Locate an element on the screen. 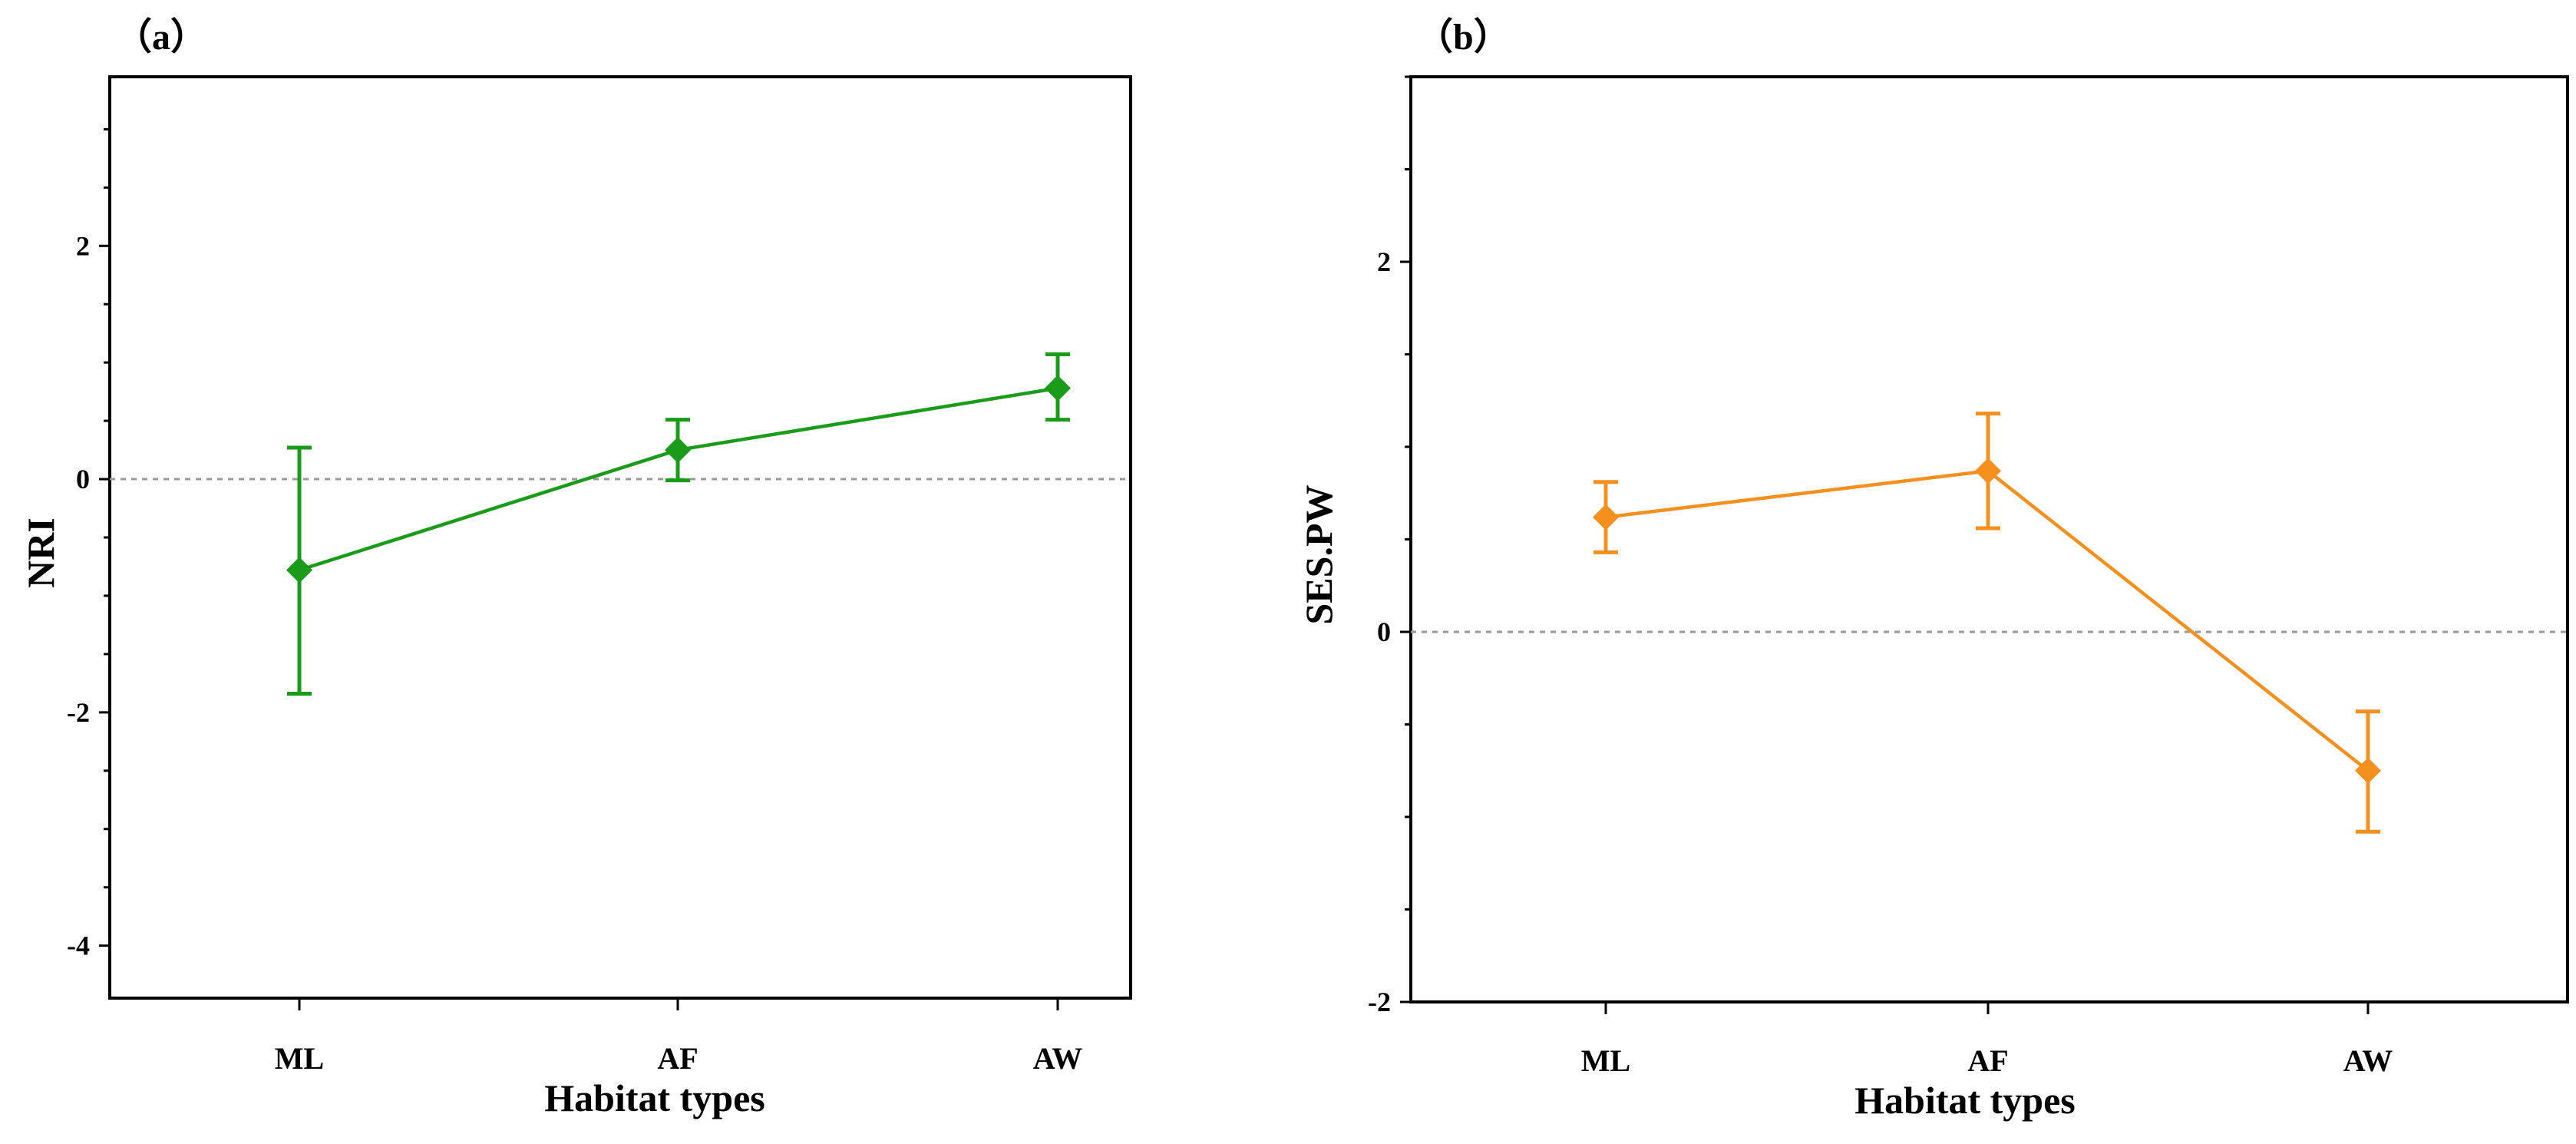 The width and height of the screenshot is (2576, 1144). x-axis-title-b: Habitat types is located at coordinates (1965, 1100).